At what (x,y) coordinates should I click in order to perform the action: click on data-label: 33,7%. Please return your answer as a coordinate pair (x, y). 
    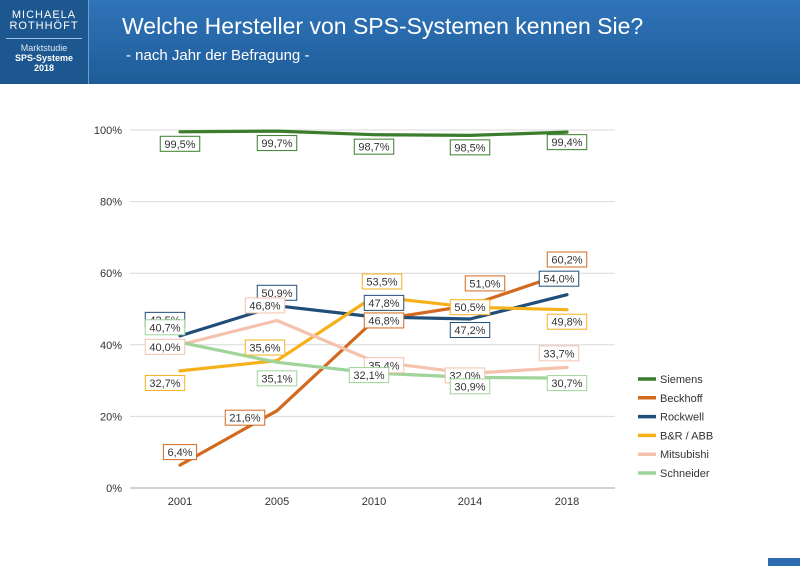
    Looking at the image, I should click on (558, 354).